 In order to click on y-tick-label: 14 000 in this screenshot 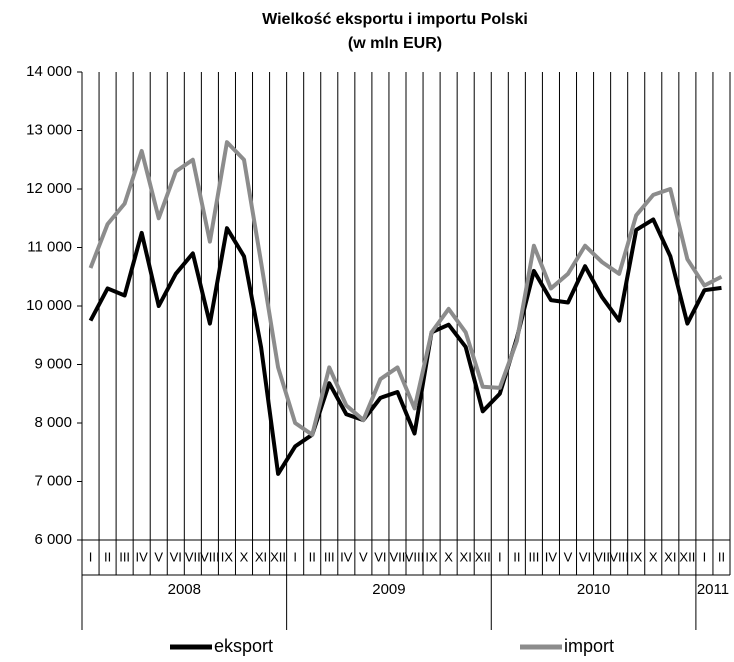, I will do `click(49, 71)`.